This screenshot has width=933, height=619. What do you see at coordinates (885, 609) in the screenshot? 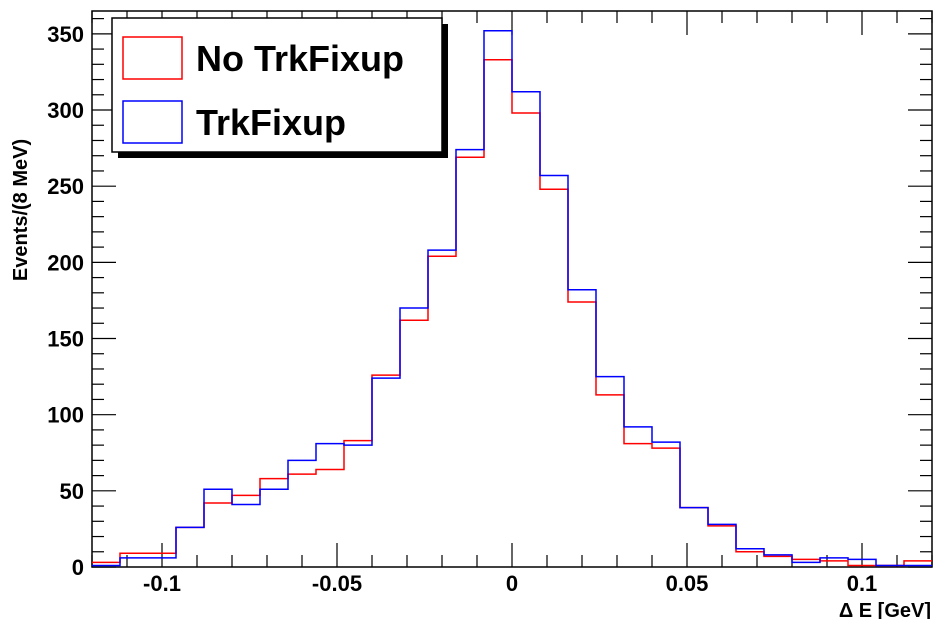
I see `x-axis-title: Δ E [GeV]` at bounding box center [885, 609].